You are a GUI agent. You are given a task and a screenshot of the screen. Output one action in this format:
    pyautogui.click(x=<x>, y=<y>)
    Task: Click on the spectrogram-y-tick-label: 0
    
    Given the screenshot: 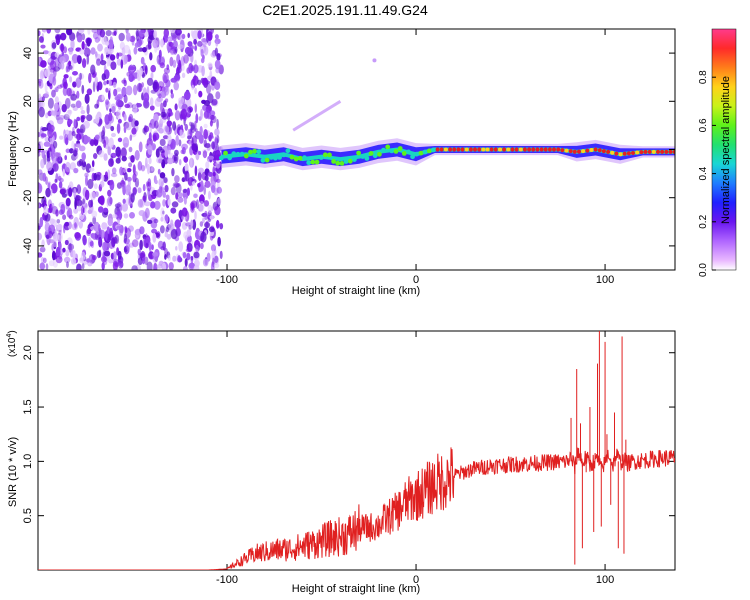 What is the action you would take?
    pyautogui.click(x=28, y=149)
    